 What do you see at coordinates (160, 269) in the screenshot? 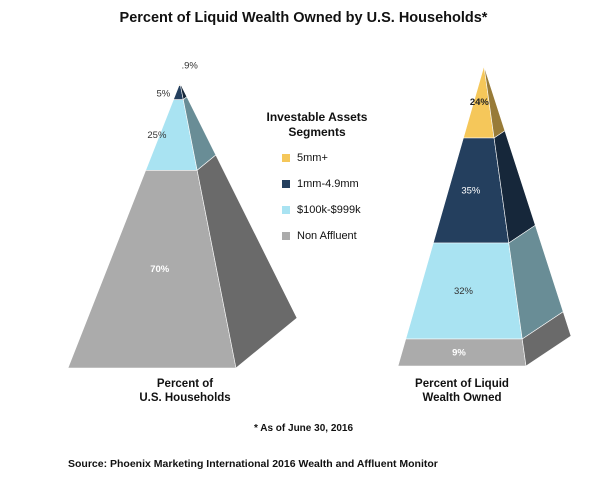
I see `households-label-non-affluent: 70%` at bounding box center [160, 269].